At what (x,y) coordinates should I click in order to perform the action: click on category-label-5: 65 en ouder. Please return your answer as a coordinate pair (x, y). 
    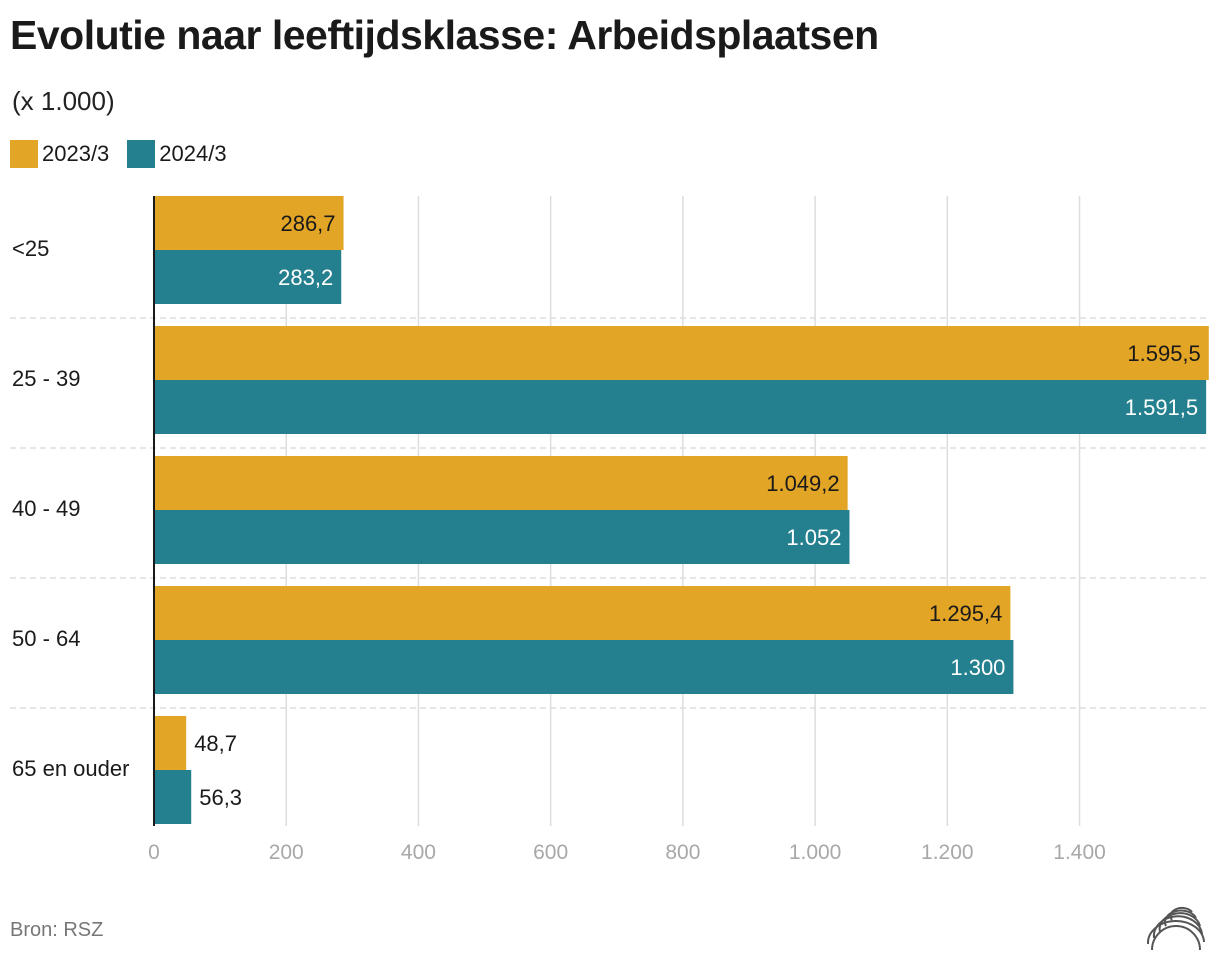
    Looking at the image, I should click on (70, 768).